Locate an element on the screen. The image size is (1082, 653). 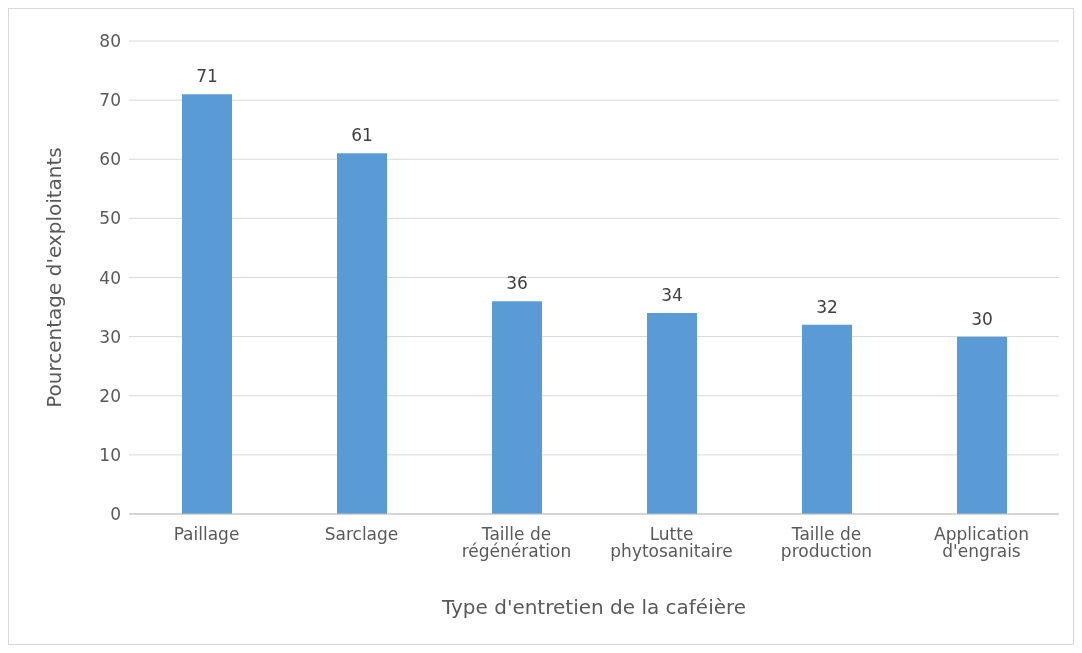
x-tick-label: Taille de production is located at coordinates (826, 543).